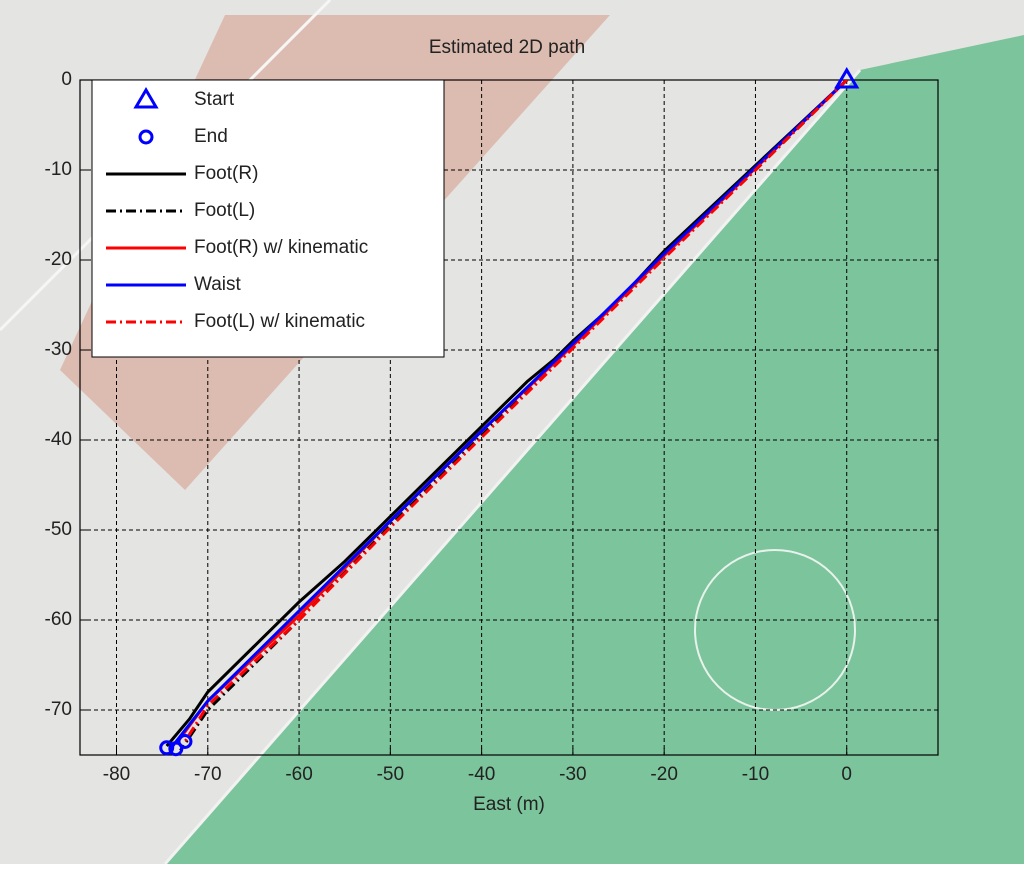 This screenshot has width=1024, height=869. What do you see at coordinates (58, 439) in the screenshot?
I see `y-tick-label: -40` at bounding box center [58, 439].